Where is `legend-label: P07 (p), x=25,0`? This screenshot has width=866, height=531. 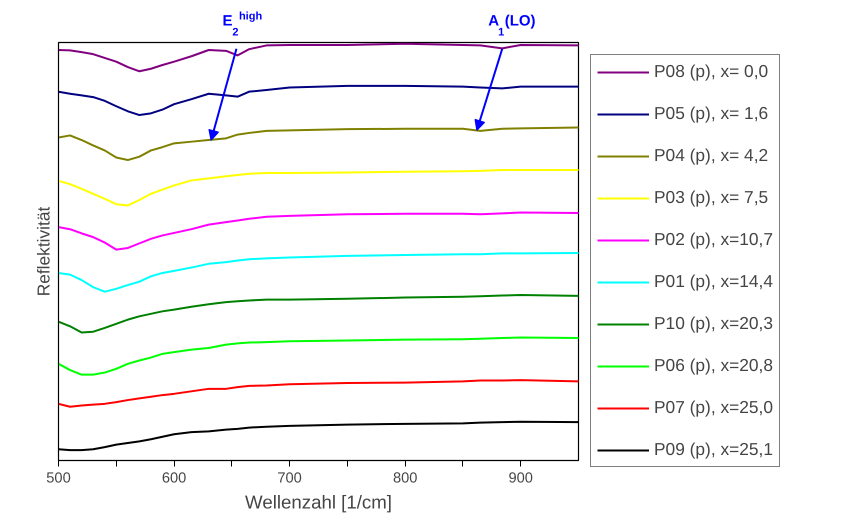
legend-label: P07 (p), x=25,0 is located at coordinates (713, 407).